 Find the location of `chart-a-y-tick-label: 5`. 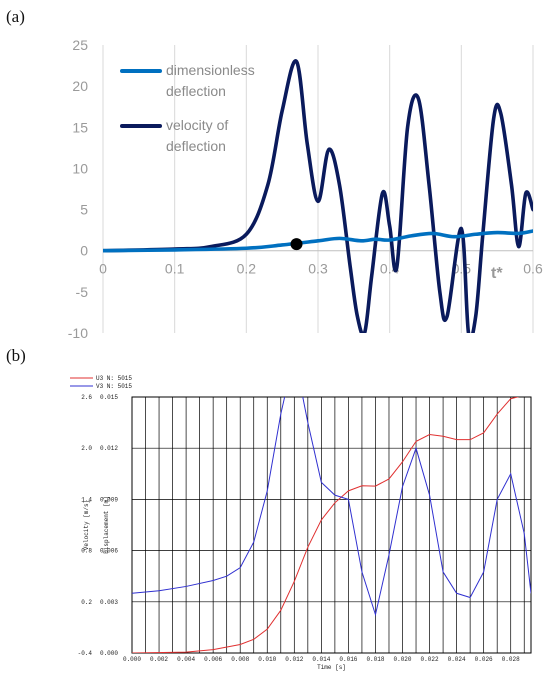

chart-a-y-tick-label: 5 is located at coordinates (84, 210).